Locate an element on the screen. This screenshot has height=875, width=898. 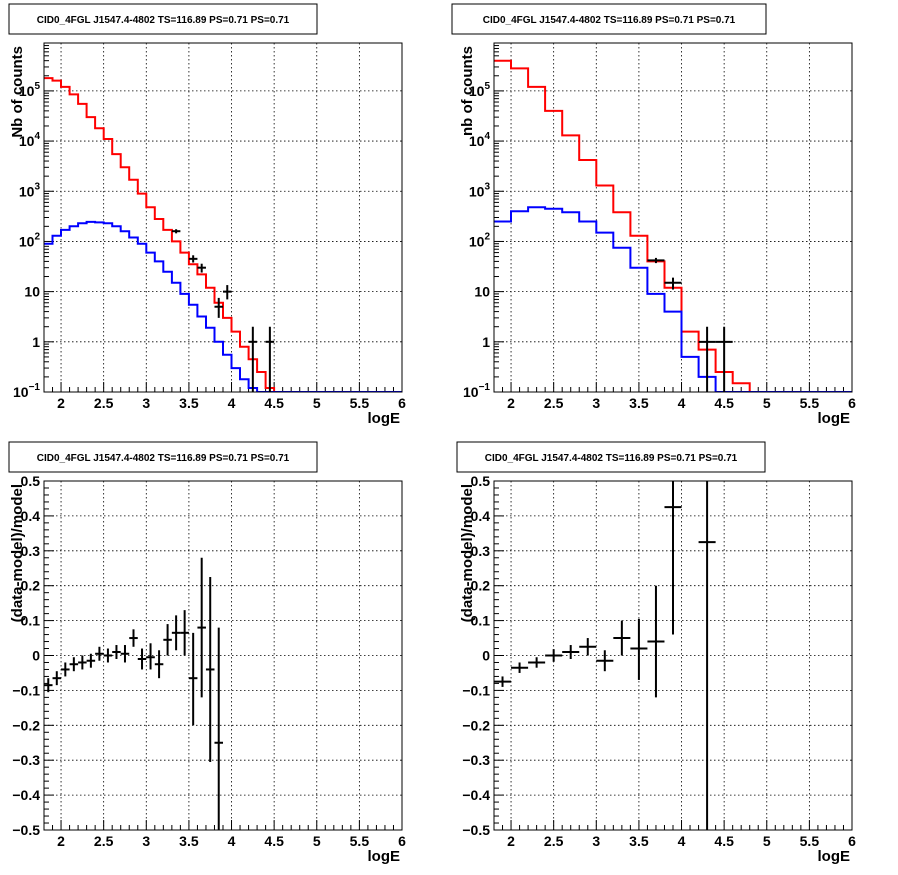
y-tick-label: −0.4 is located at coordinates (476, 795).